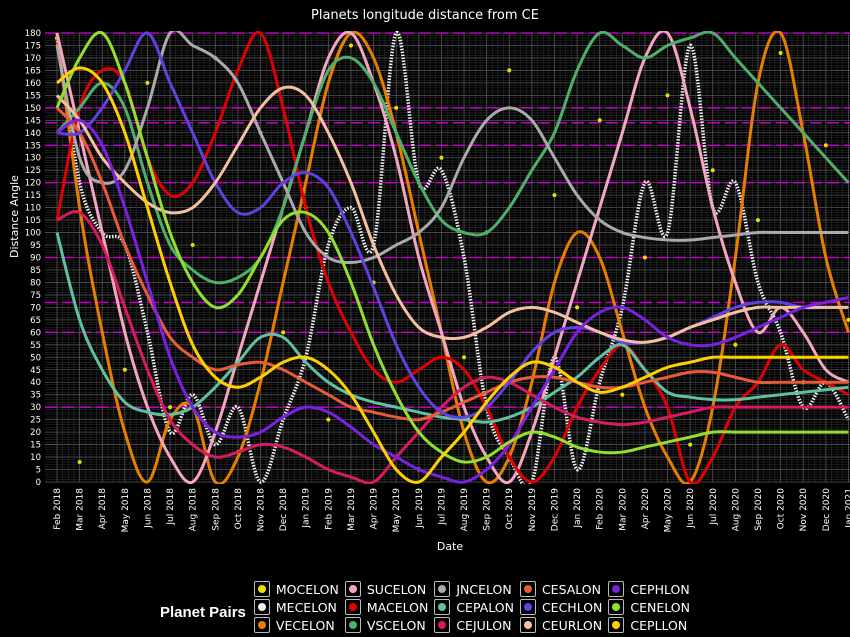  I want to click on y-tick-label: 80, so click(35, 283).